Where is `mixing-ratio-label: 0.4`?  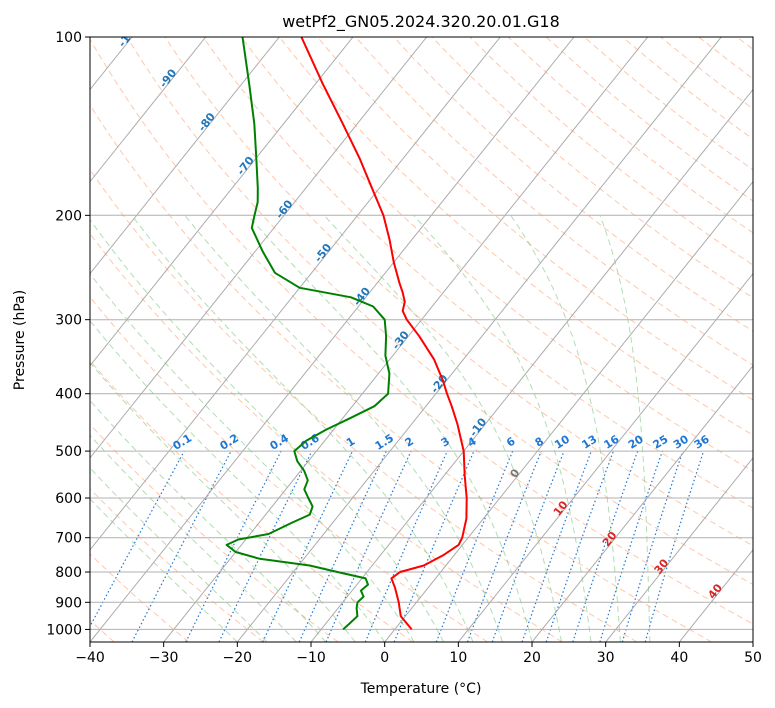 mixing-ratio-label: 0.4 is located at coordinates (280, 442).